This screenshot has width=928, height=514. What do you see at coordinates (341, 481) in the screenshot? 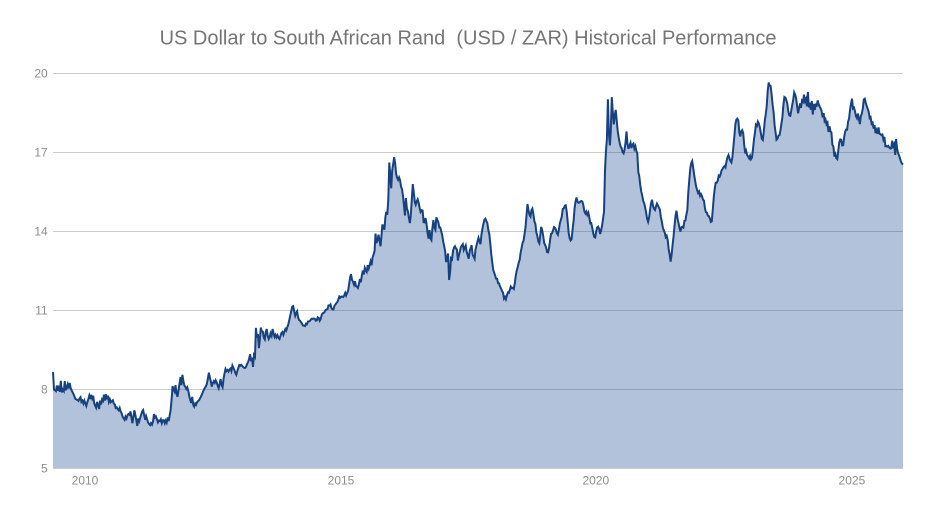
I see `svg-text: 2015` at bounding box center [341, 481].